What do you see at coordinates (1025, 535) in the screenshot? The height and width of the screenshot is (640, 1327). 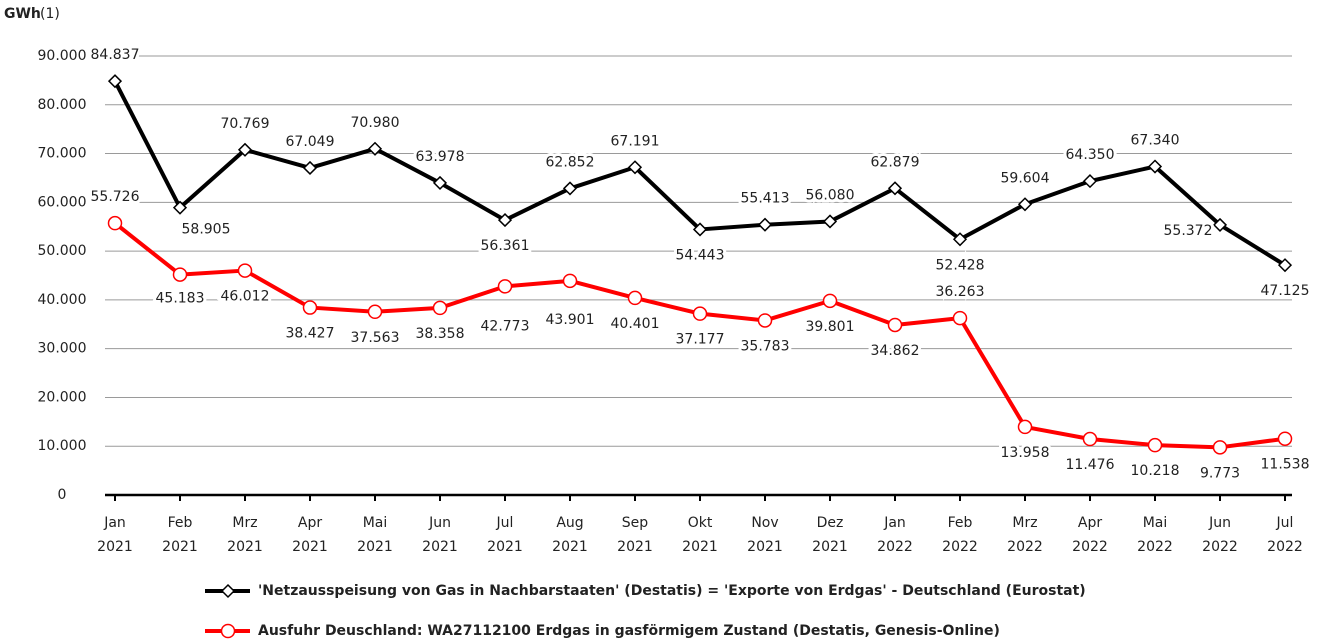 I see `x-tick-label: Mrz 2022` at bounding box center [1025, 535].